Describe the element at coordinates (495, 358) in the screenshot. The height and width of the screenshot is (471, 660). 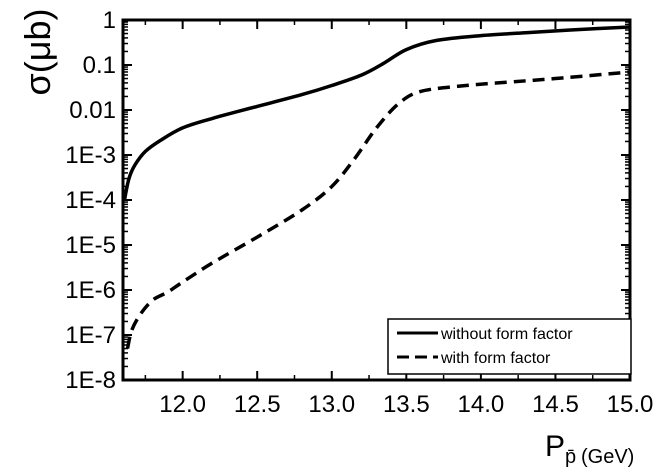
I see `legend-label-with-form-factor: with form factor` at that location.